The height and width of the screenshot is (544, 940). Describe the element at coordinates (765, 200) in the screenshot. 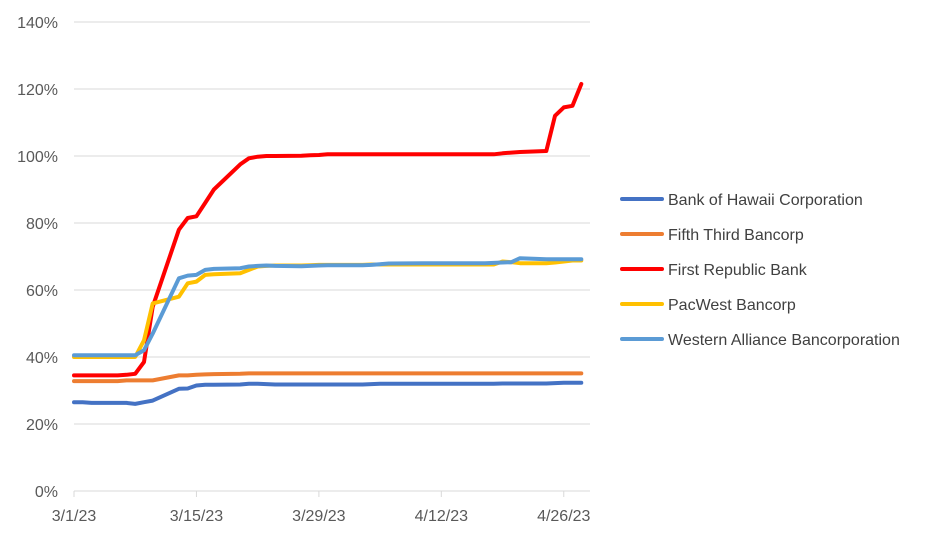

I see `legend-label: Bank of Hawaii Corporation` at that location.